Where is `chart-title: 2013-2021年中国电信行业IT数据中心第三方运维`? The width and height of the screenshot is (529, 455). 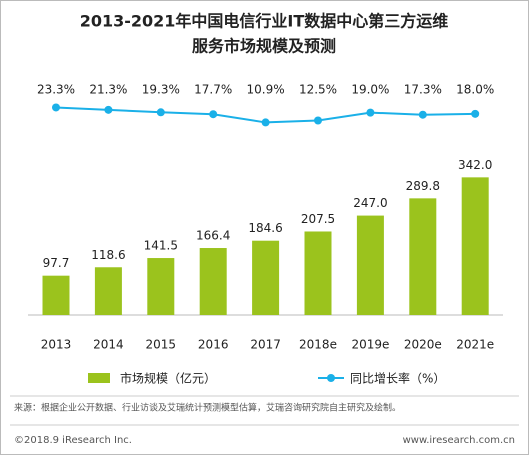 chart-title: 2013-2021年中国电信行业IT数据中心第三方运维 is located at coordinates (264, 21).